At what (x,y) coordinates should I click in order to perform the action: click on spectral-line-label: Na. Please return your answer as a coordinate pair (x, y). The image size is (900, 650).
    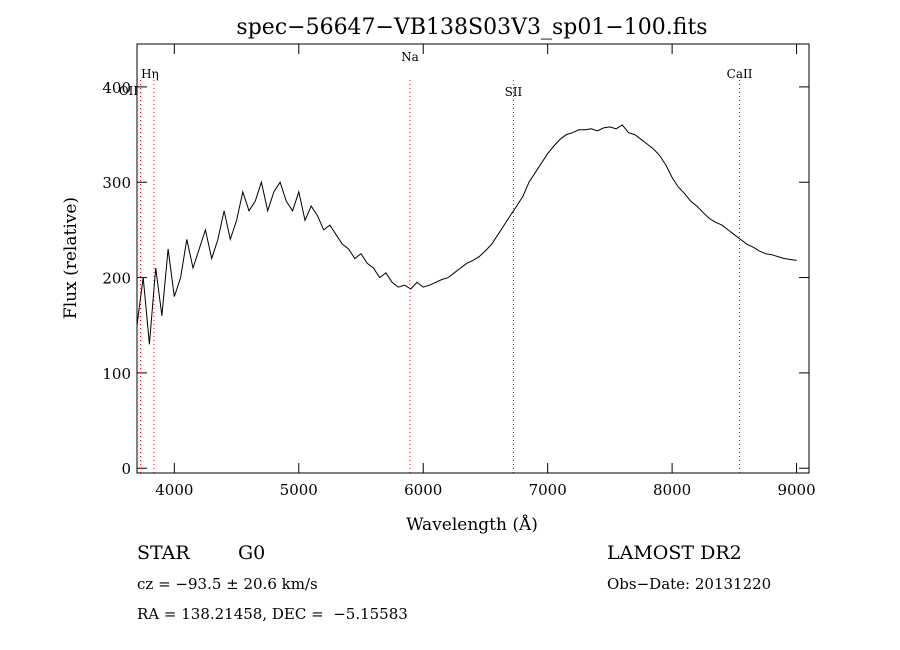
    Looking at the image, I should click on (410, 57).